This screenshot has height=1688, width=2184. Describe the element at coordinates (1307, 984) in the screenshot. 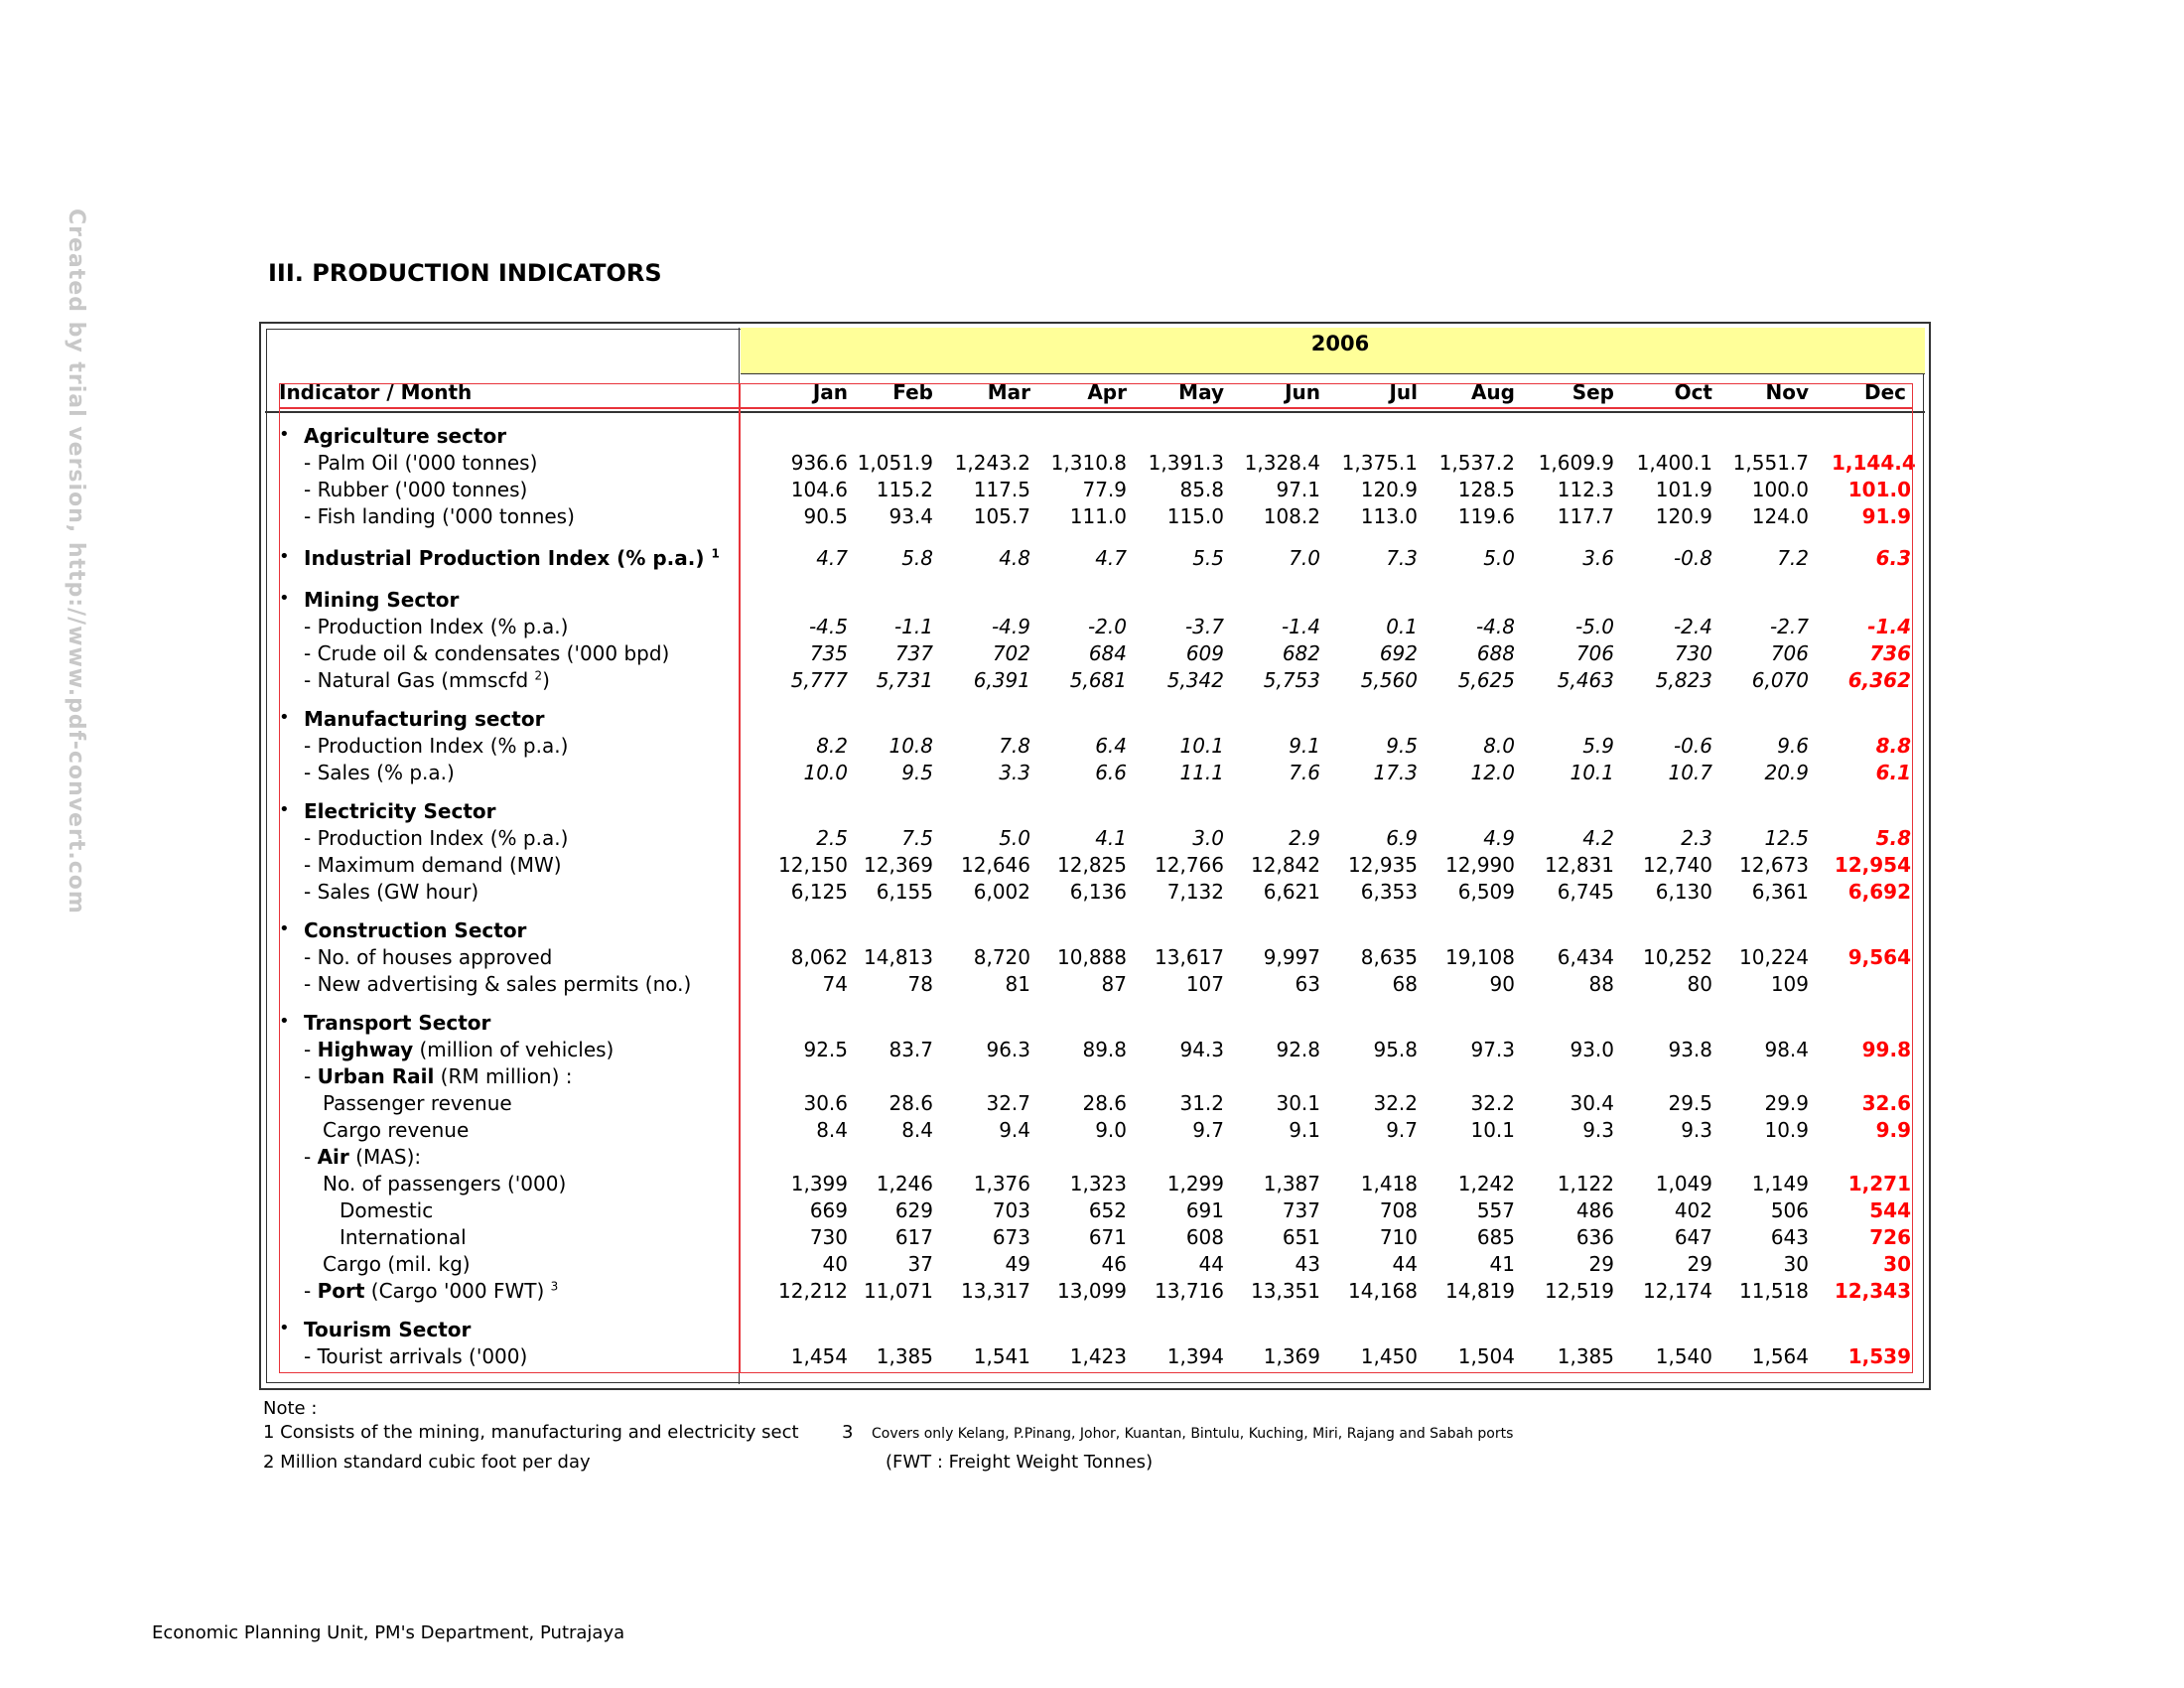

I see `cell-jun: 63` at that location.